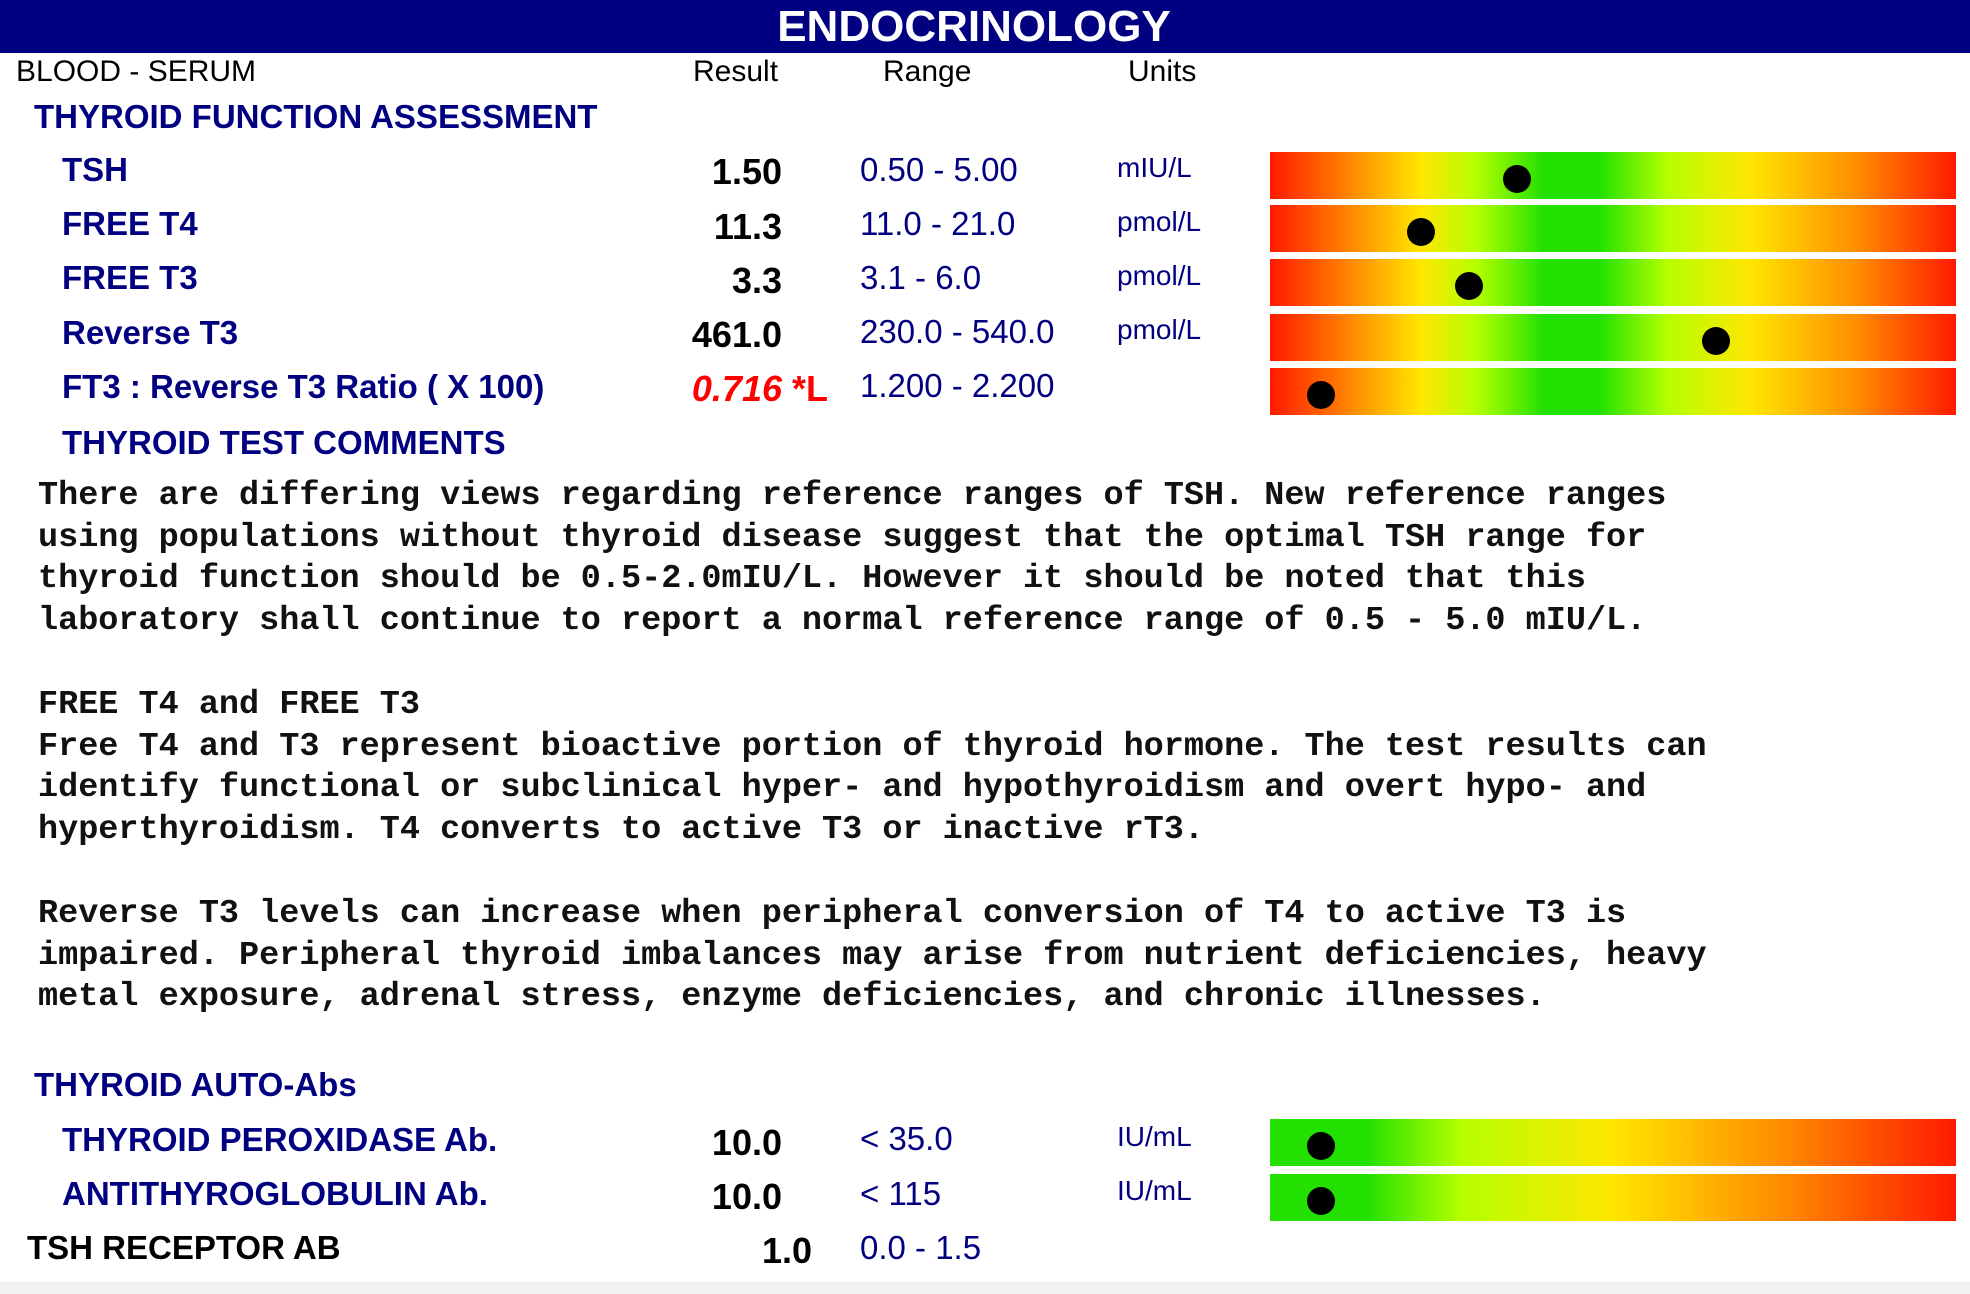 The width and height of the screenshot is (1970, 1294). Describe the element at coordinates (810, 388) in the screenshot. I see `abnormal-flag: *L` at that location.